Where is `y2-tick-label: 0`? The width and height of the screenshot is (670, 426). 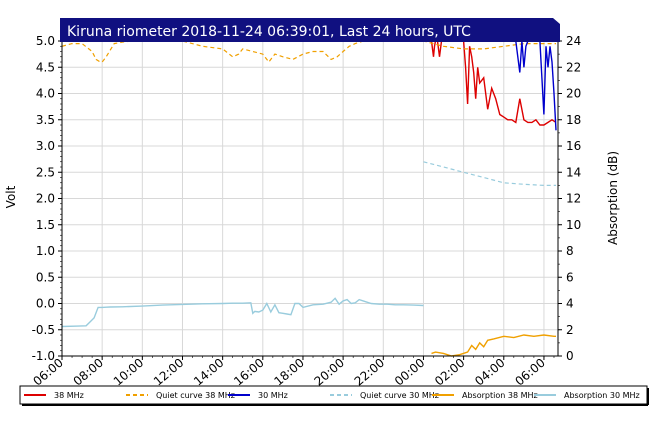 y2-tick-label: 0 is located at coordinates (570, 356).